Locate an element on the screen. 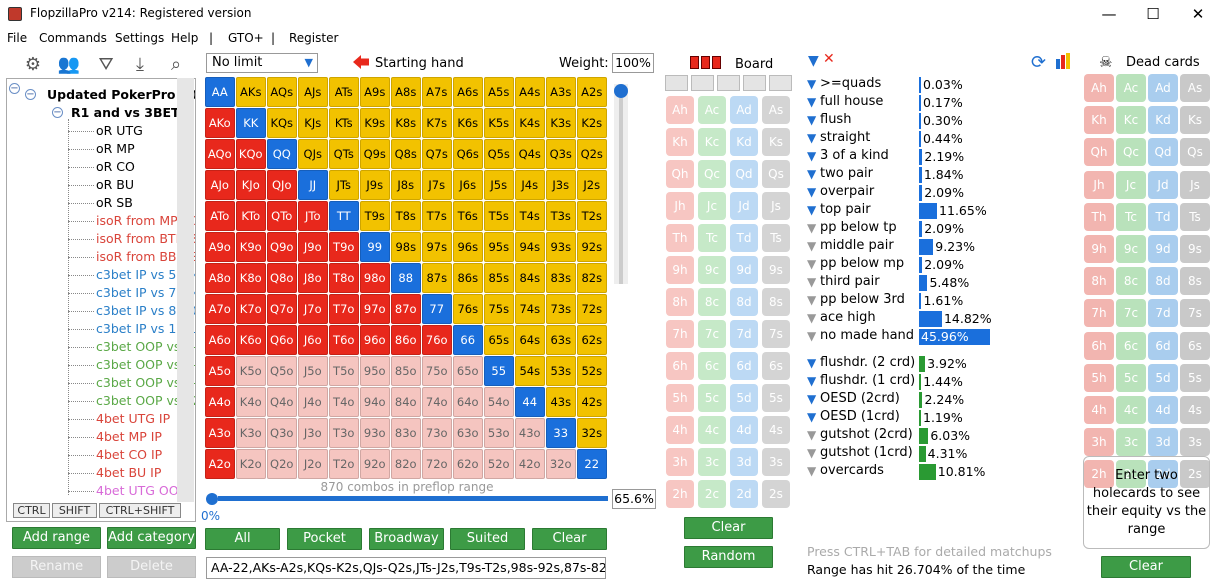  menu-file: File is located at coordinates (17, 38).